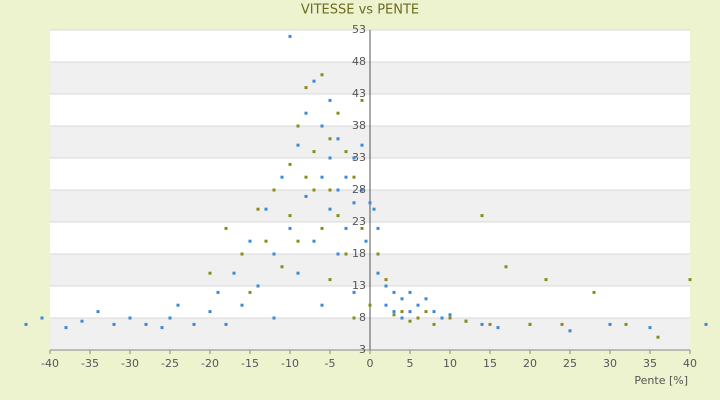 The width and height of the screenshot is (720, 400). Describe the element at coordinates (359, 189) in the screenshot. I see `y-tick-label: 28` at that location.